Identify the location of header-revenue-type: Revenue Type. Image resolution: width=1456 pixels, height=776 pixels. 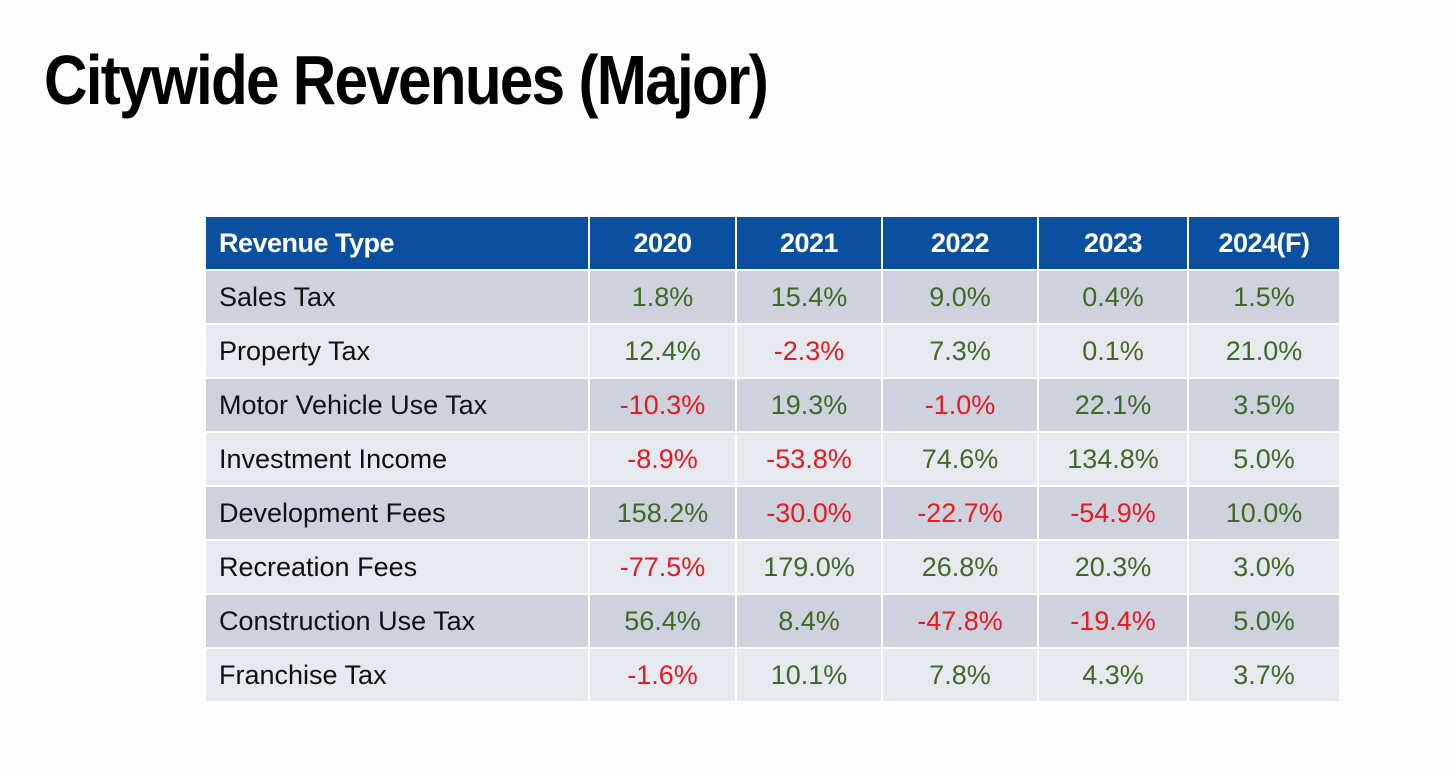
(397, 243).